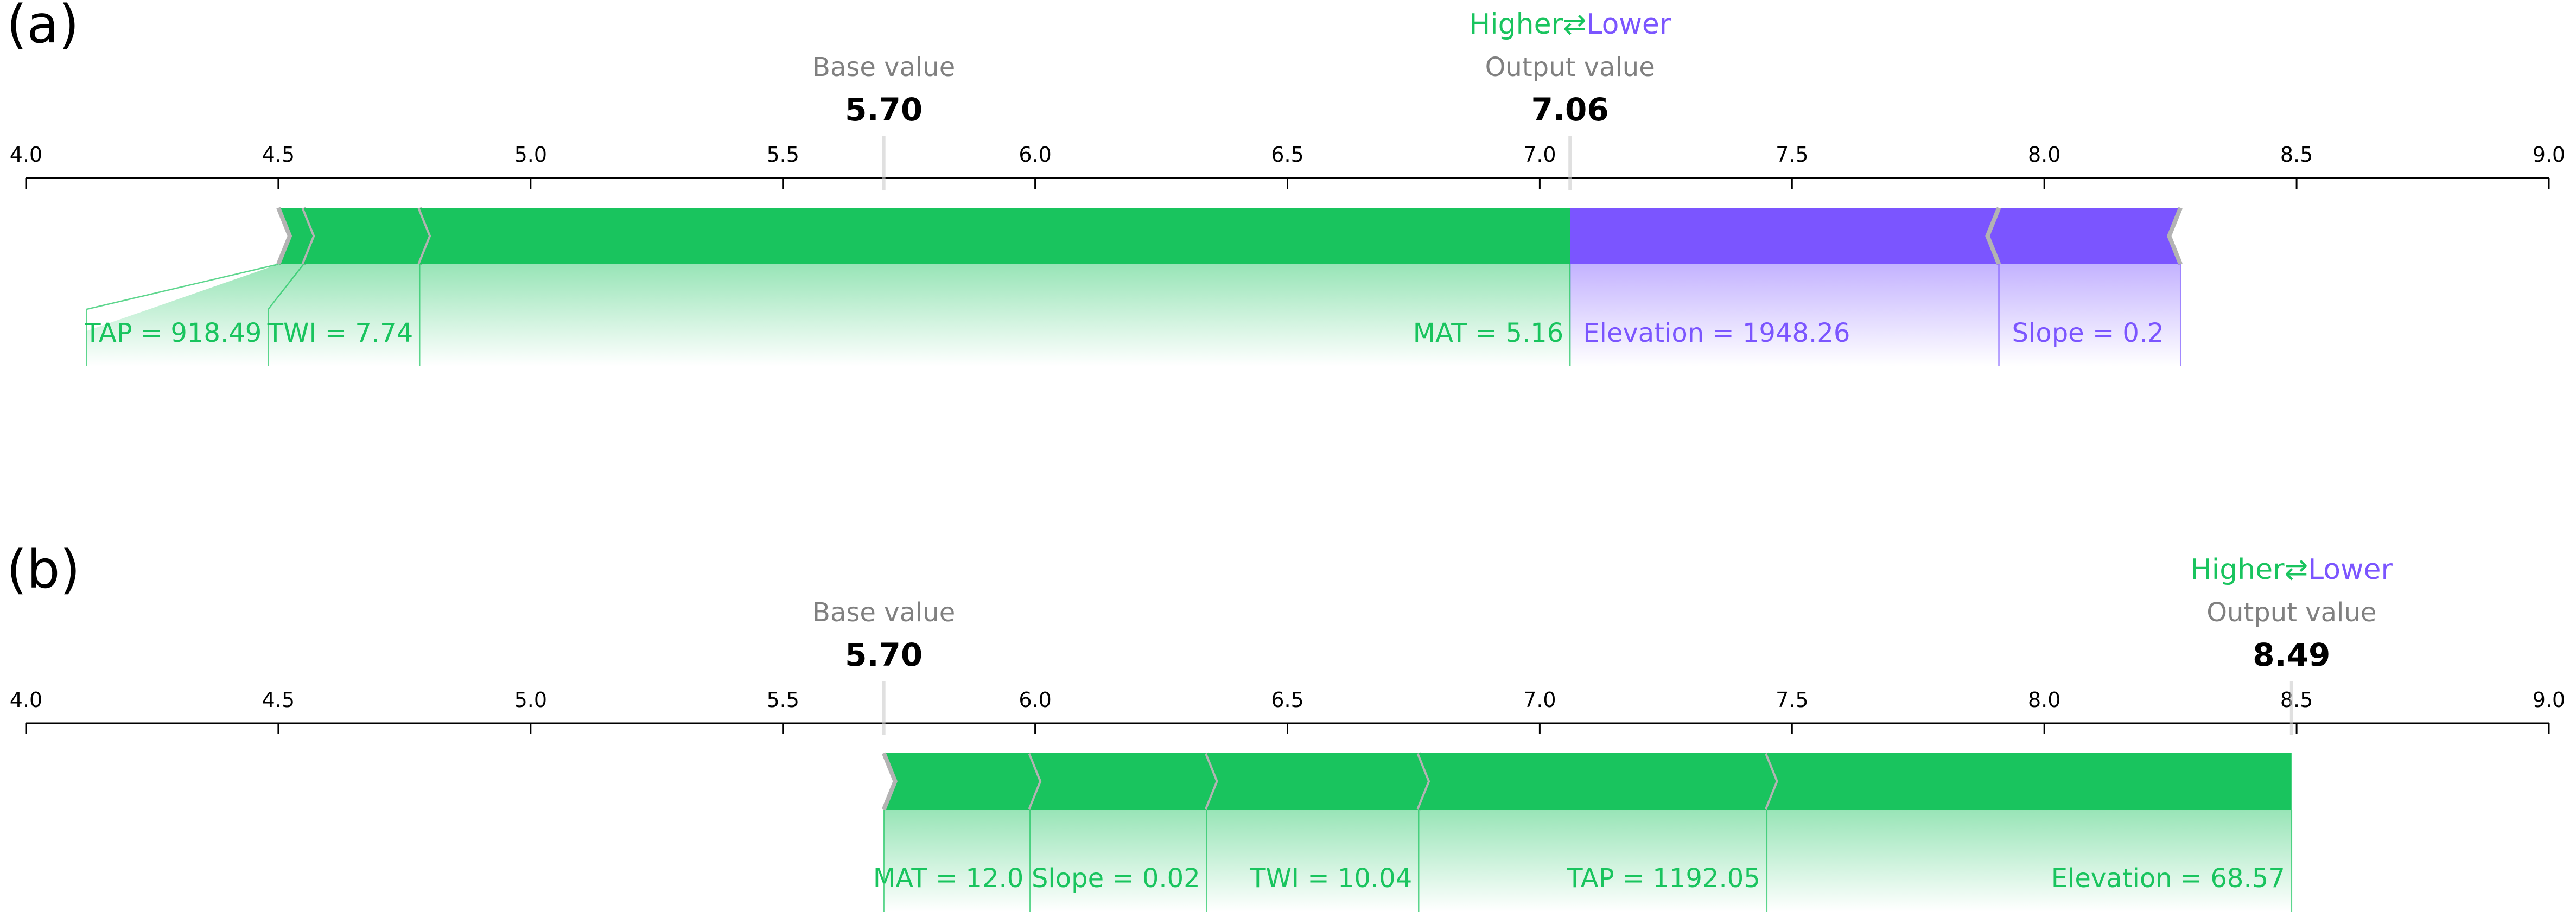 The width and height of the screenshot is (2576, 924). What do you see at coordinates (1116, 878) in the screenshot?
I see `positive-feature-label: Slope = 0.02` at bounding box center [1116, 878].